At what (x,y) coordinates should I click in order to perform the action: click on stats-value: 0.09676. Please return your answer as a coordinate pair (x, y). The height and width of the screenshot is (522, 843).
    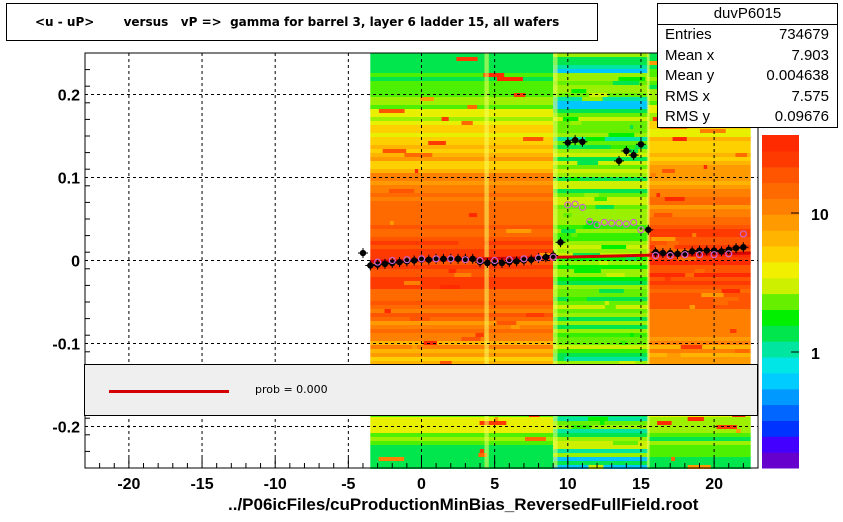
    Looking at the image, I should click on (801, 116).